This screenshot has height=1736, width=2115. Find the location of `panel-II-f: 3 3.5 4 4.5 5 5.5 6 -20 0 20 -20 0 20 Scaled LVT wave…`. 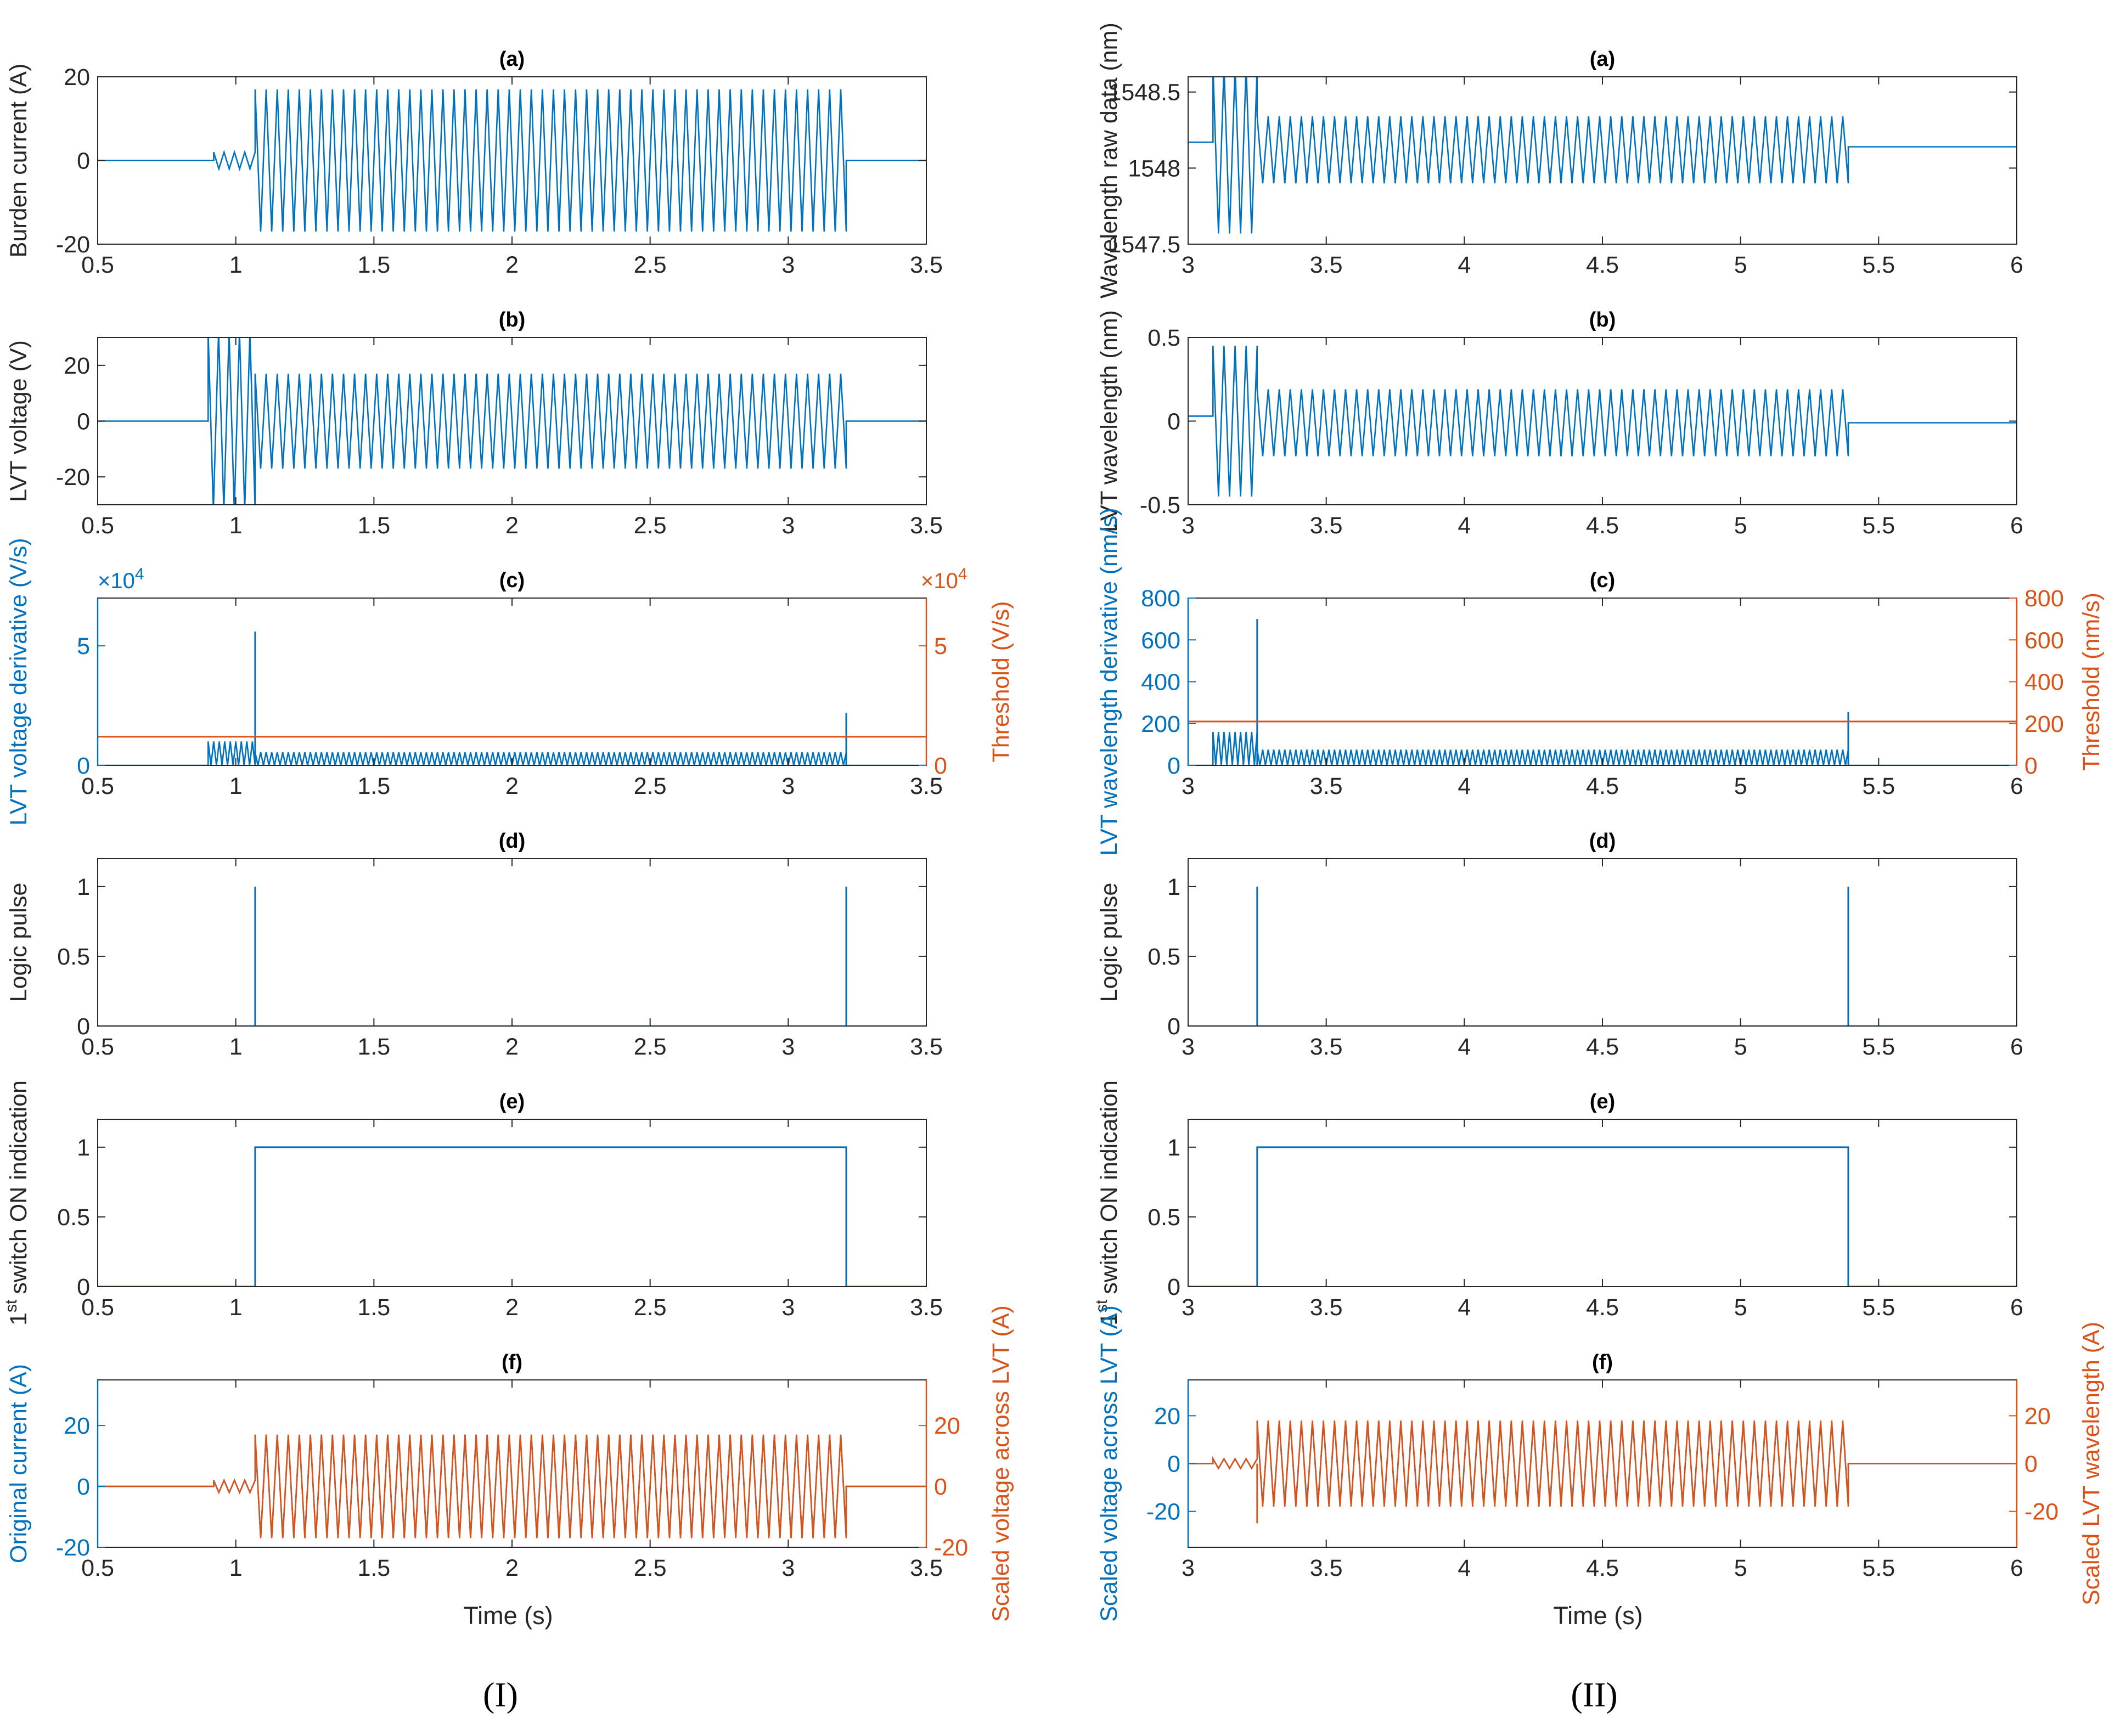

panel-II-f: 3 3.5 4 4.5 5 5.5 6 -20 0 20 -20 0 20 Scaled LVT wave… is located at coordinates (1601, 1463).